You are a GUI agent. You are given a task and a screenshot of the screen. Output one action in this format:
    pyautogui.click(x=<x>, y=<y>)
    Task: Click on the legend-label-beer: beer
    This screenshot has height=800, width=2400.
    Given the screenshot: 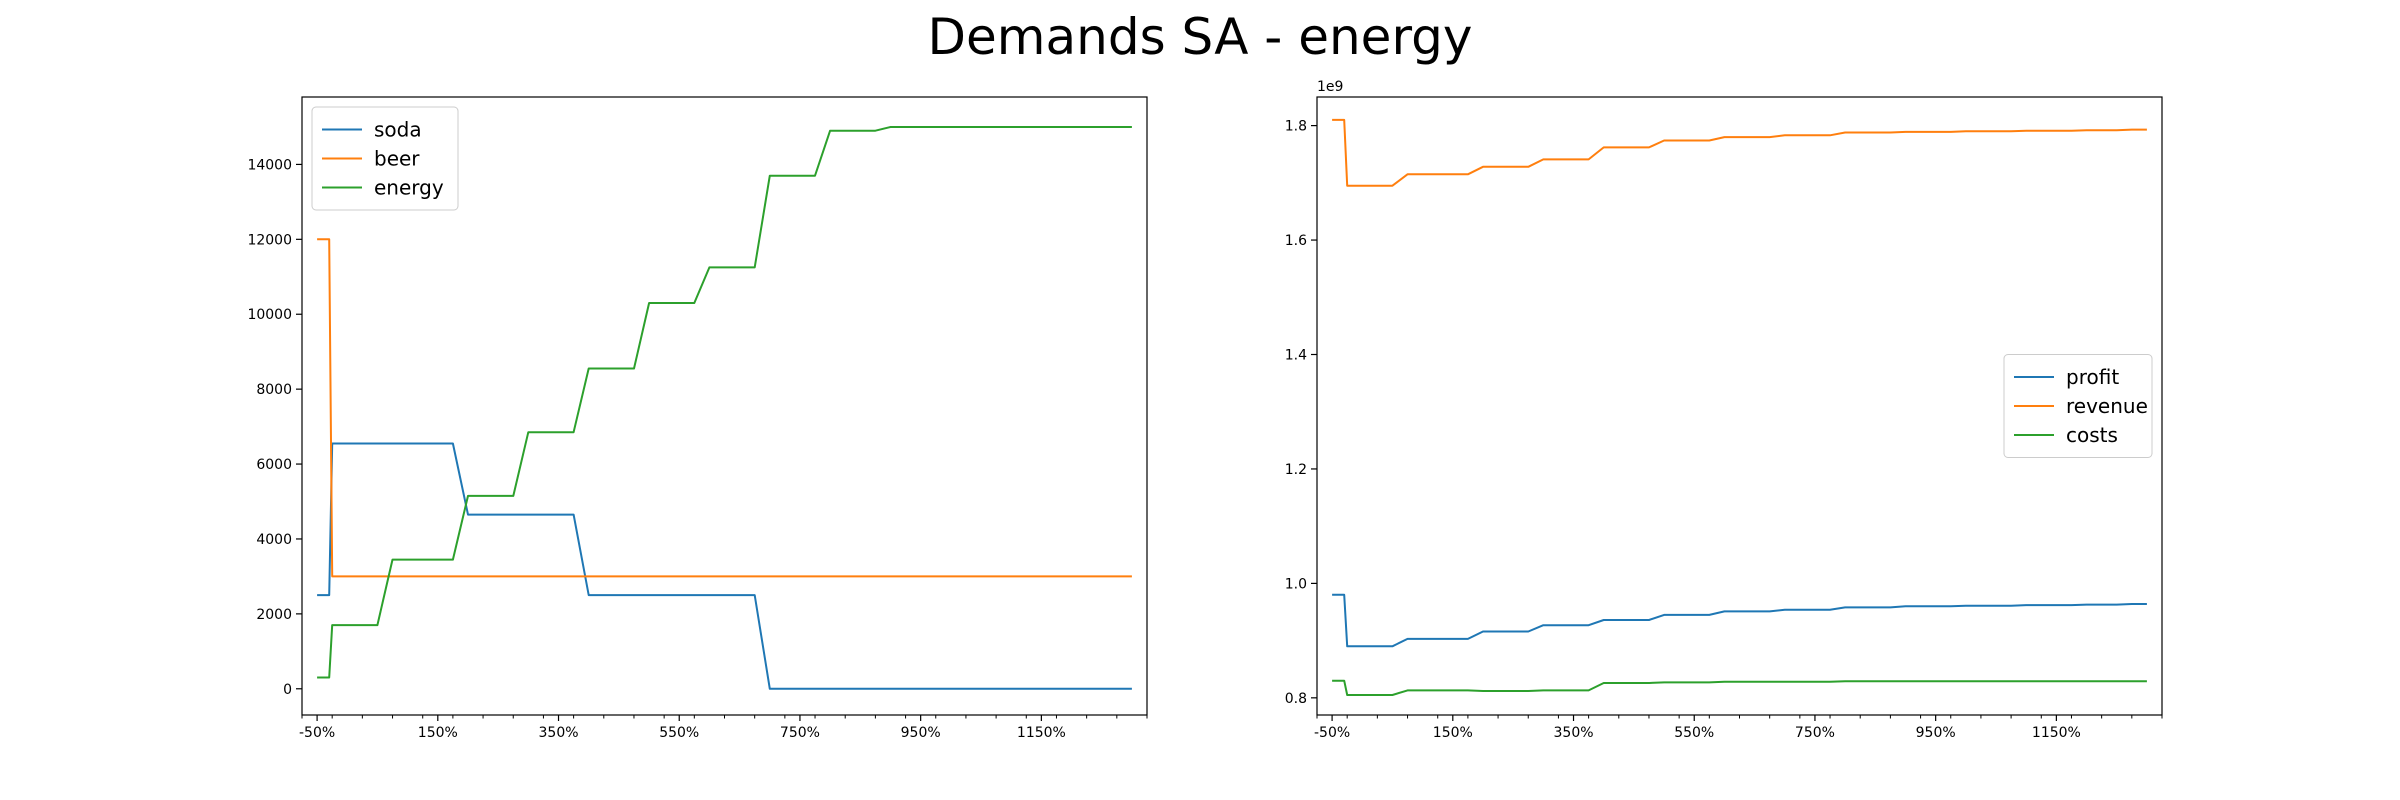 What is the action you would take?
    pyautogui.click(x=397, y=159)
    